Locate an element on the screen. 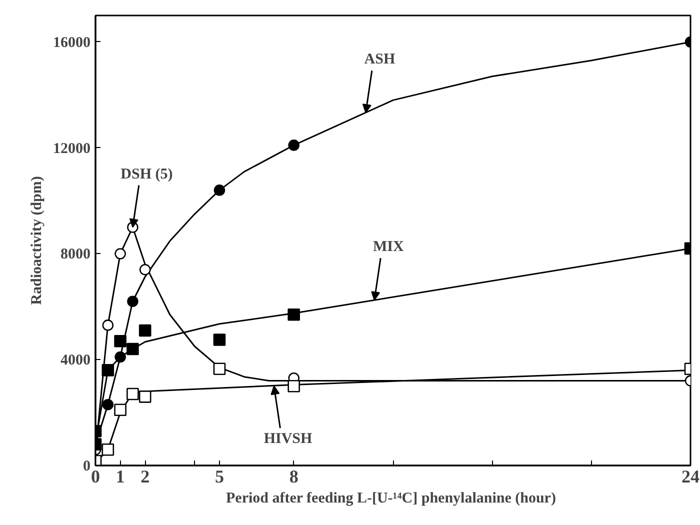  annotation: HIVSH is located at coordinates (288, 439).